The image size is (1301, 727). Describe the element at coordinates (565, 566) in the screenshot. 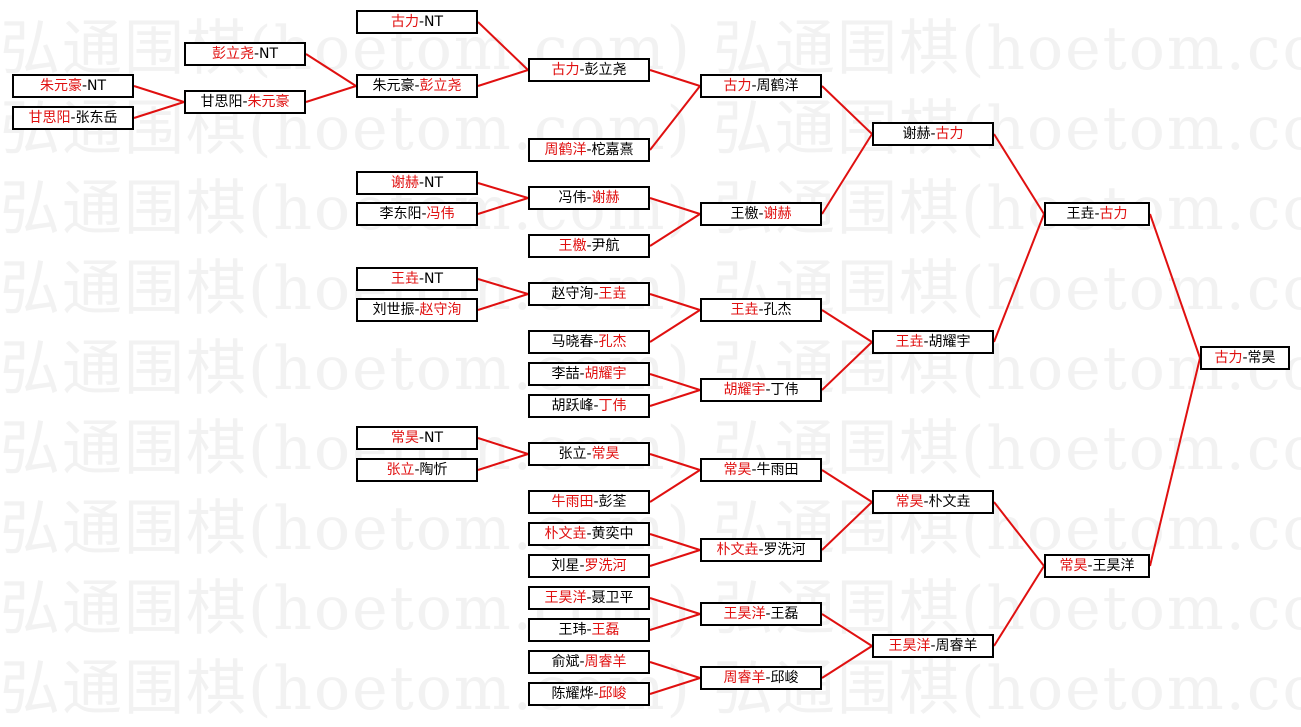

I see `player-name: 刘星` at that location.